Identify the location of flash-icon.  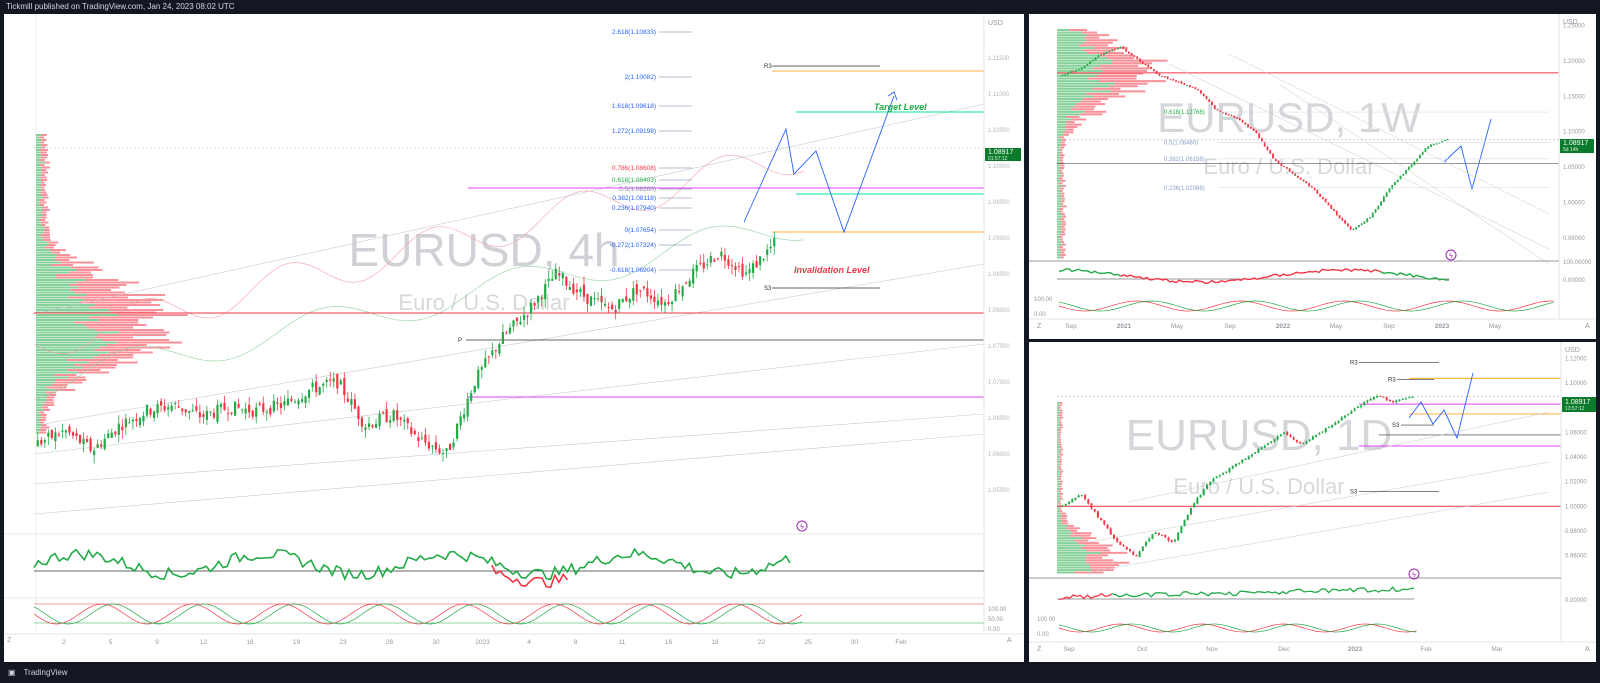
(802, 526).